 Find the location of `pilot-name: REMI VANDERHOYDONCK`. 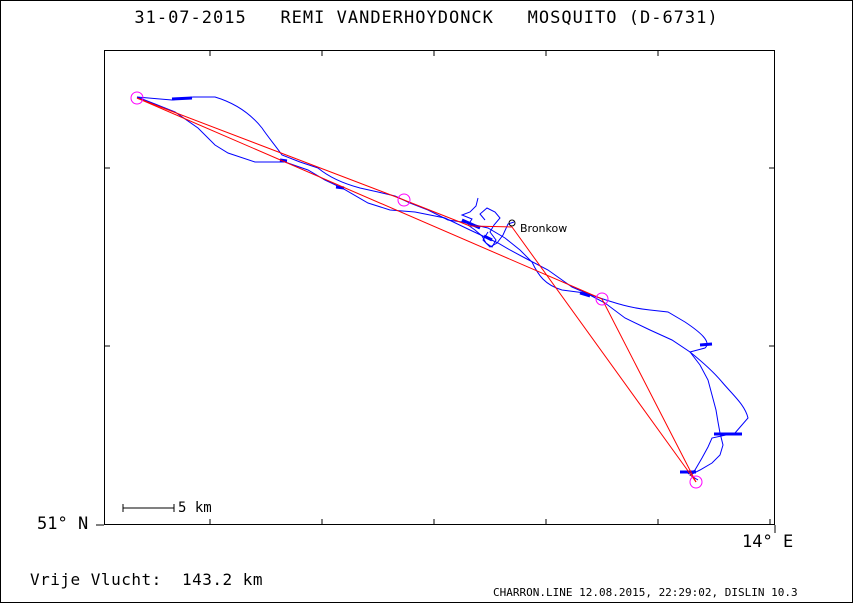

pilot-name: REMI VANDERHOYDONCK is located at coordinates (387, 18).